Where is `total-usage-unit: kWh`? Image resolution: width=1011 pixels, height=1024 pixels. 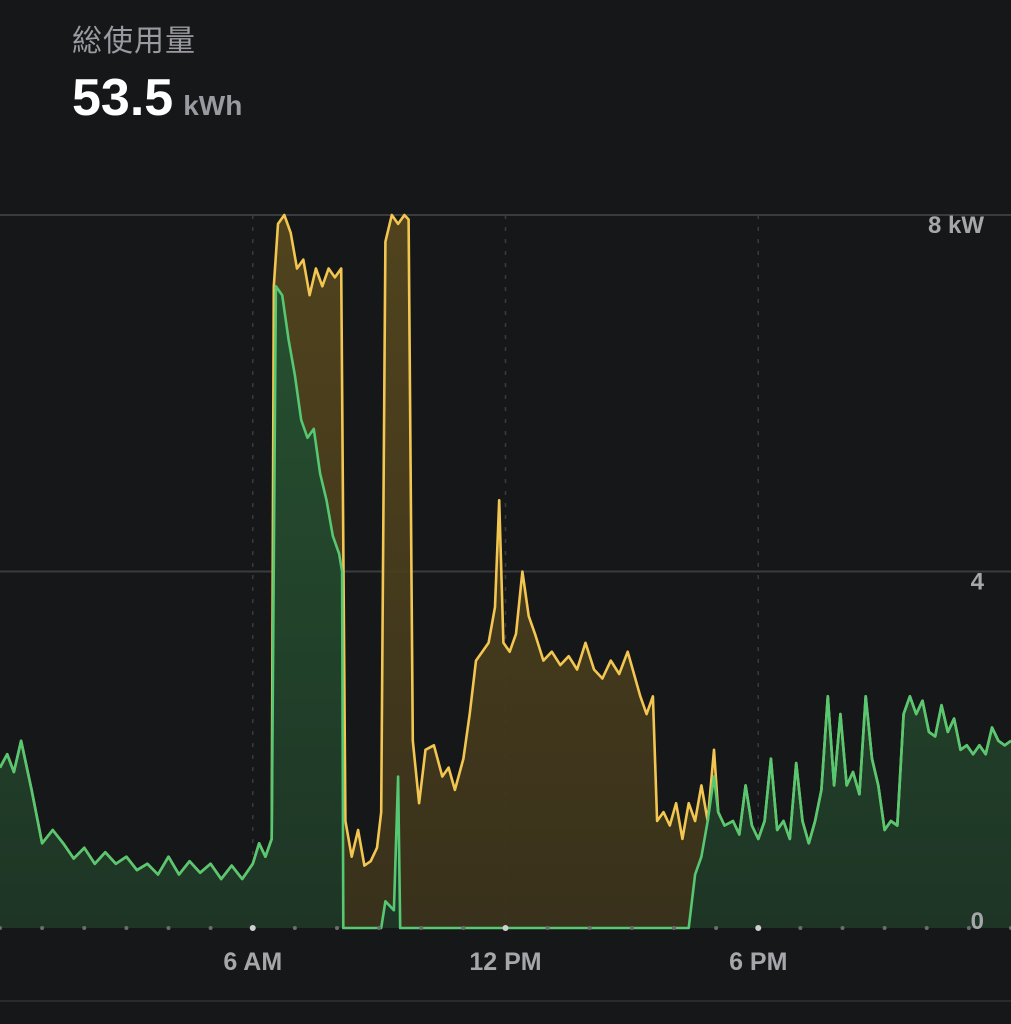 total-usage-unit: kWh is located at coordinates (213, 105).